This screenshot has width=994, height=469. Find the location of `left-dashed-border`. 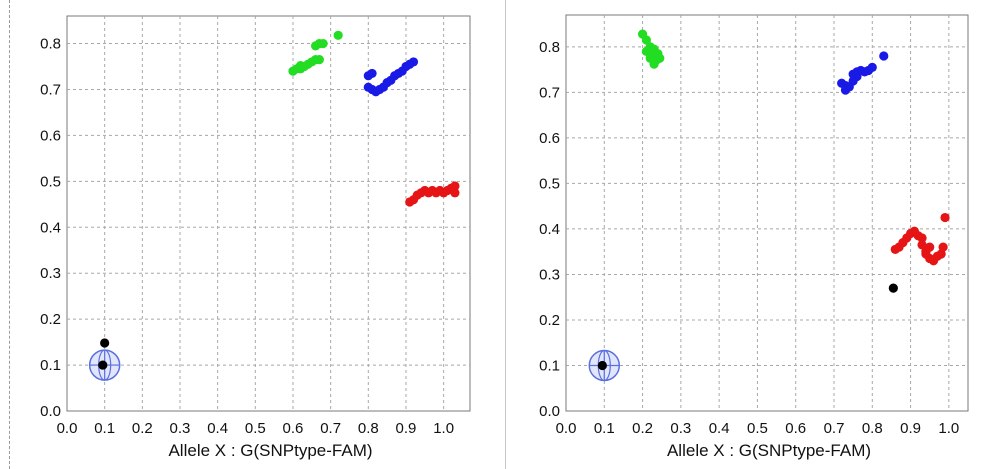

left-dashed-border is located at coordinates (9, 234).